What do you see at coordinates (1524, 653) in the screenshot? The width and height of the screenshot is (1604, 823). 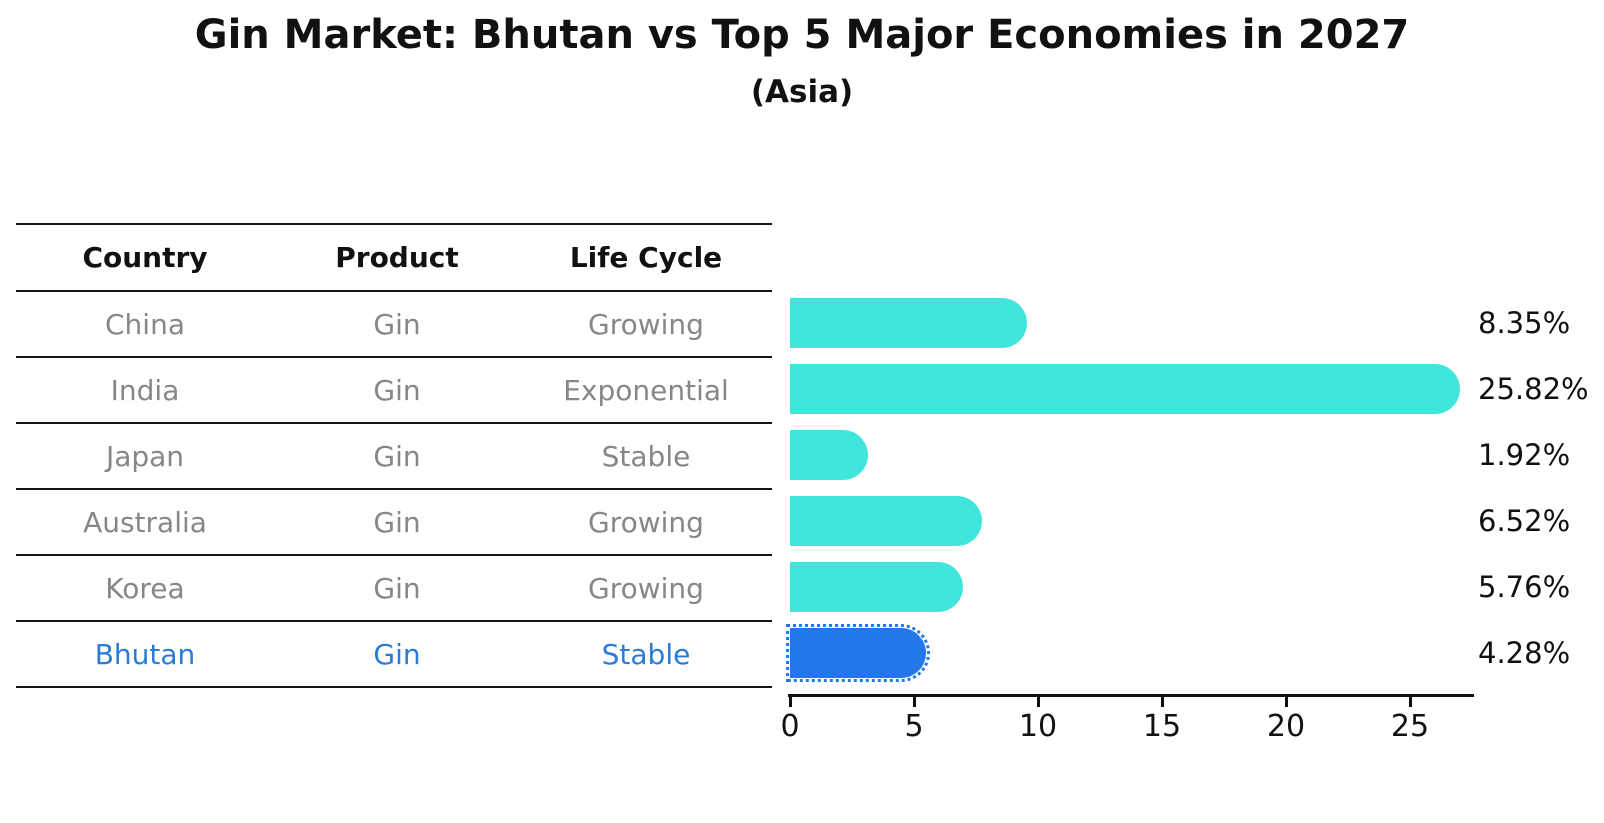 I see `value-label-bhutan: 4.28%` at bounding box center [1524, 653].